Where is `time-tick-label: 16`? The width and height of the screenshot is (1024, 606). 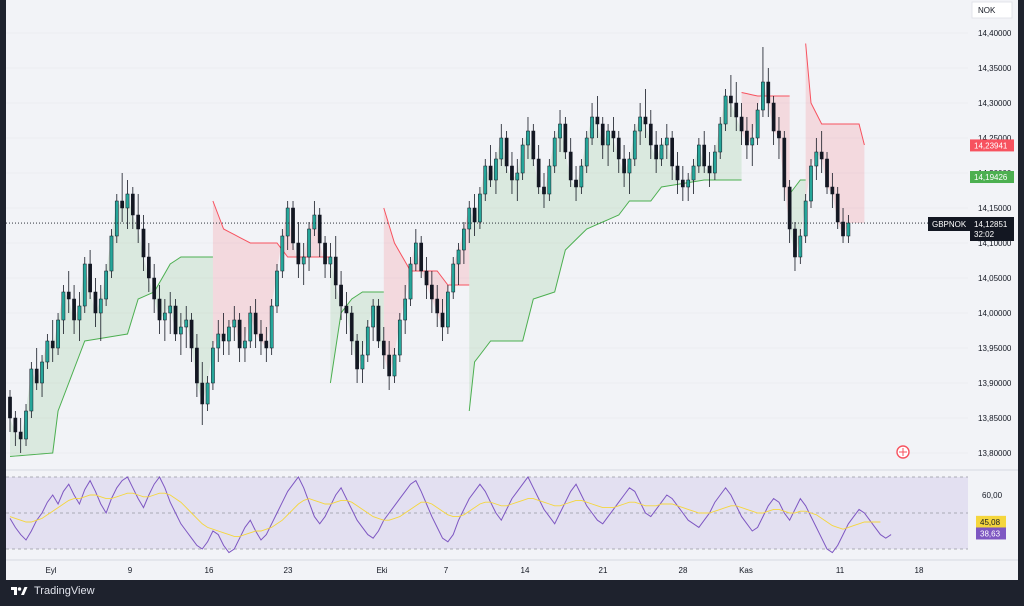
time-tick-label: 16 is located at coordinates (209, 570).